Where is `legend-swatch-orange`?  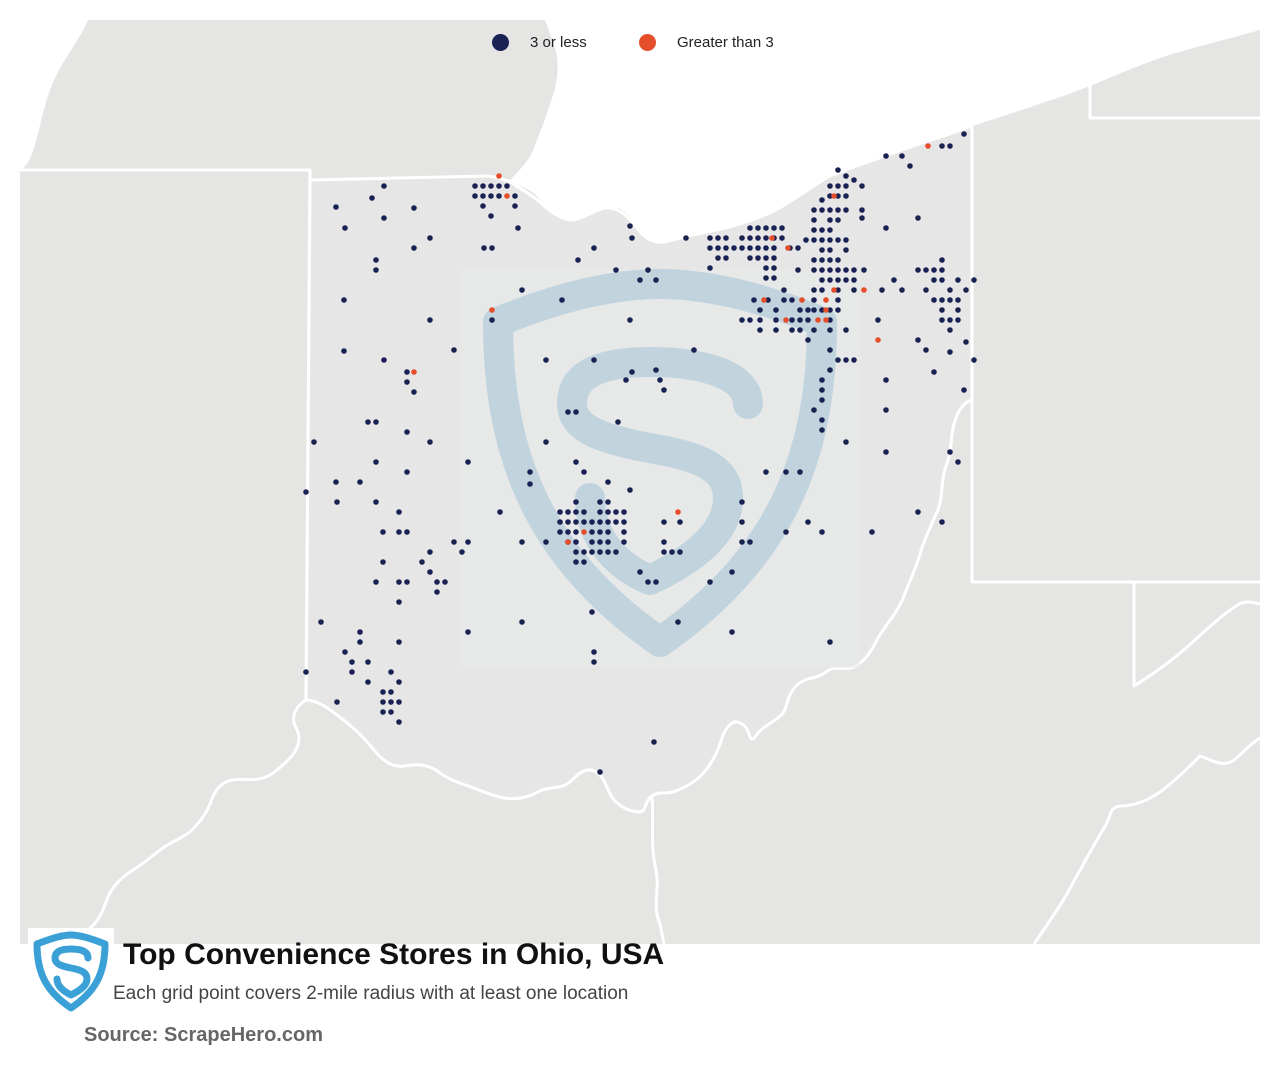
legend-swatch-orange is located at coordinates (647, 42).